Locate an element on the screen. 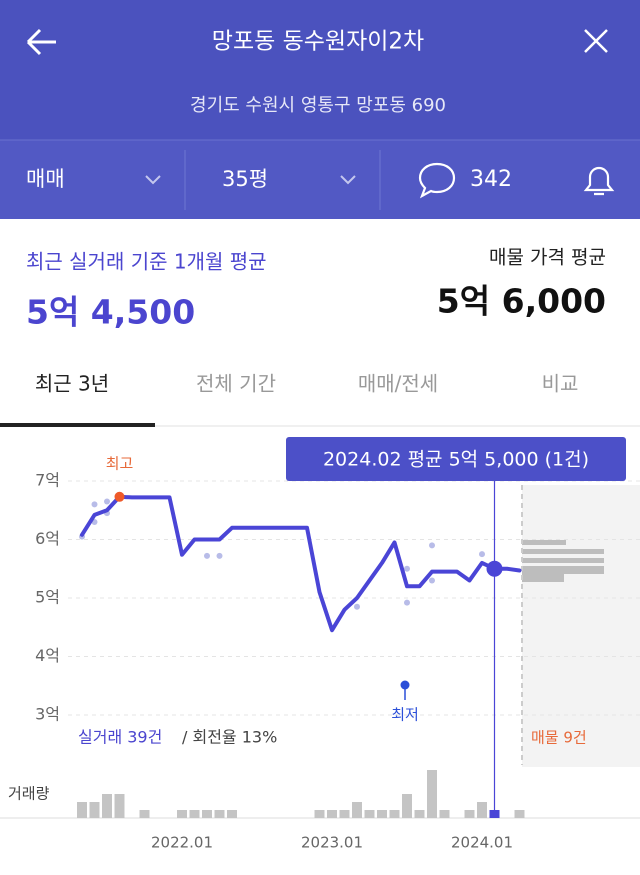 The height and width of the screenshot is (875, 640). listing-label: 매물 가격 평균 is located at coordinates (547, 258).